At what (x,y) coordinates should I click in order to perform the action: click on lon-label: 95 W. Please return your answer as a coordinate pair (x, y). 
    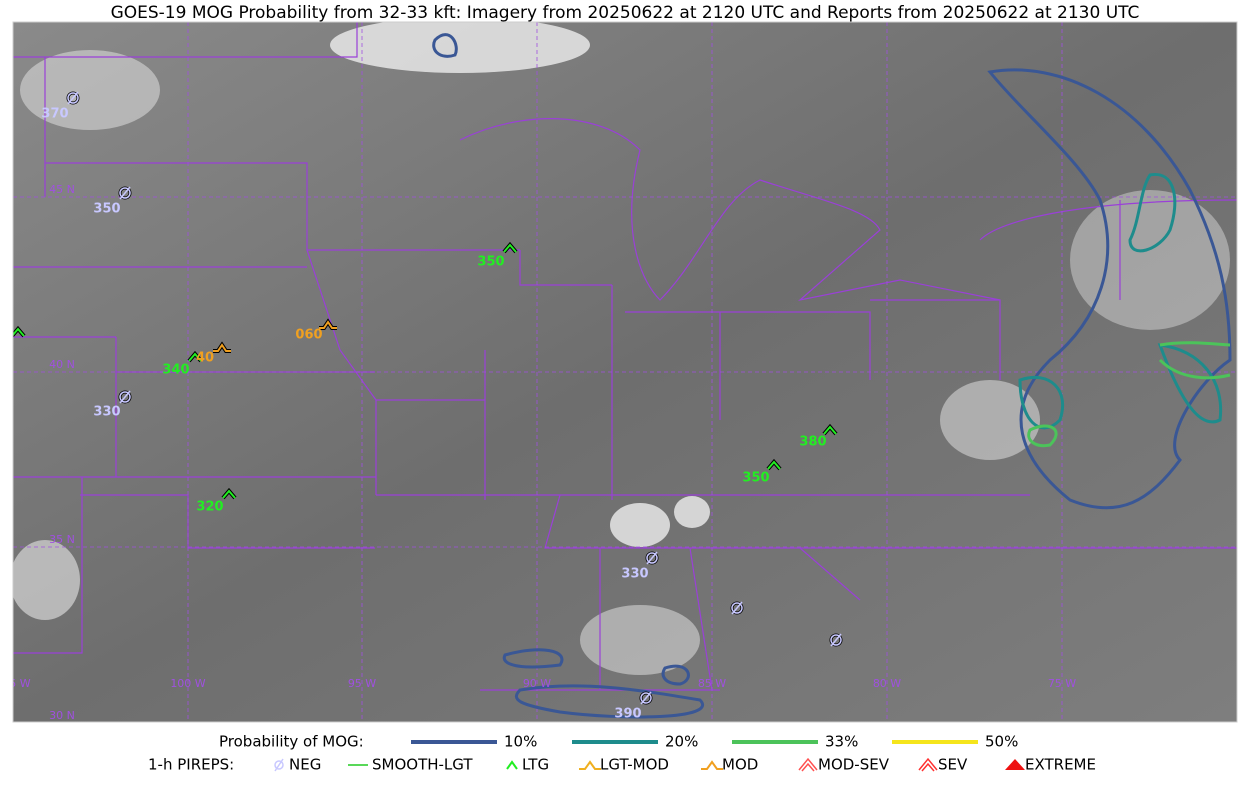
    Looking at the image, I should click on (362, 683).